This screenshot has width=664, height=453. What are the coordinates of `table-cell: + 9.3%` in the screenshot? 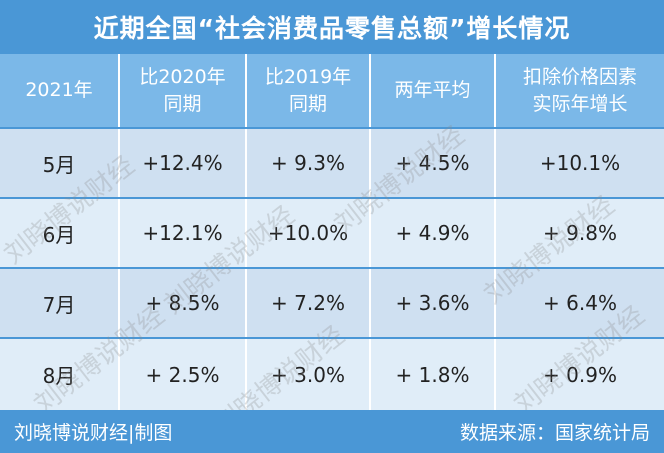 It's located at (309, 163).